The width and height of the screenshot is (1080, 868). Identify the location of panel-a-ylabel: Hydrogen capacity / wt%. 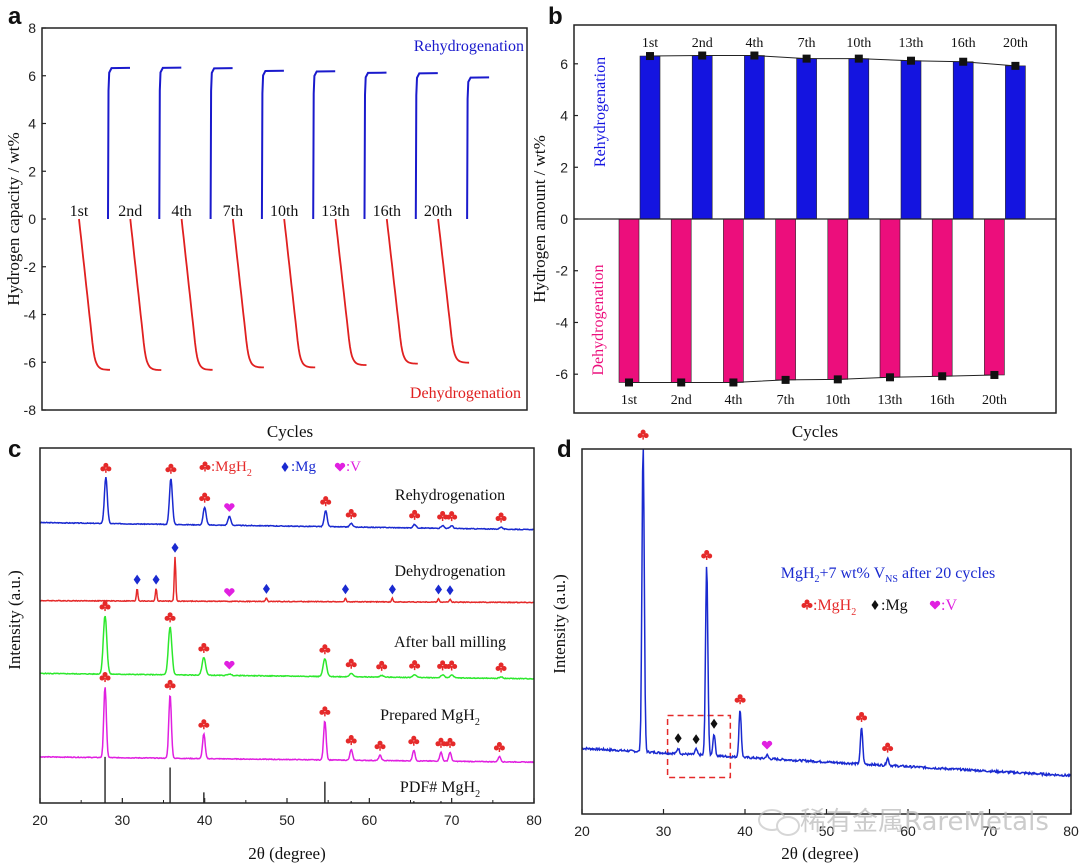
(13, 218).